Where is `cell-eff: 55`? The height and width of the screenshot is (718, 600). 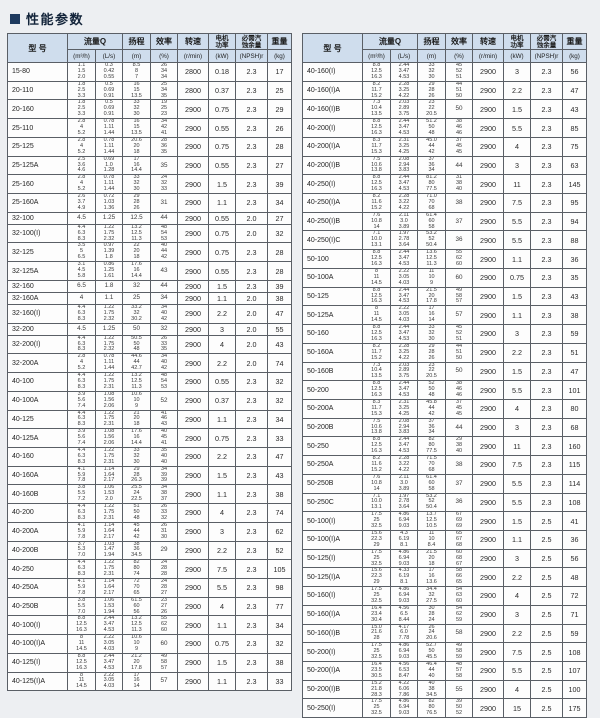 cell-eff: 55 is located at coordinates (459, 689).